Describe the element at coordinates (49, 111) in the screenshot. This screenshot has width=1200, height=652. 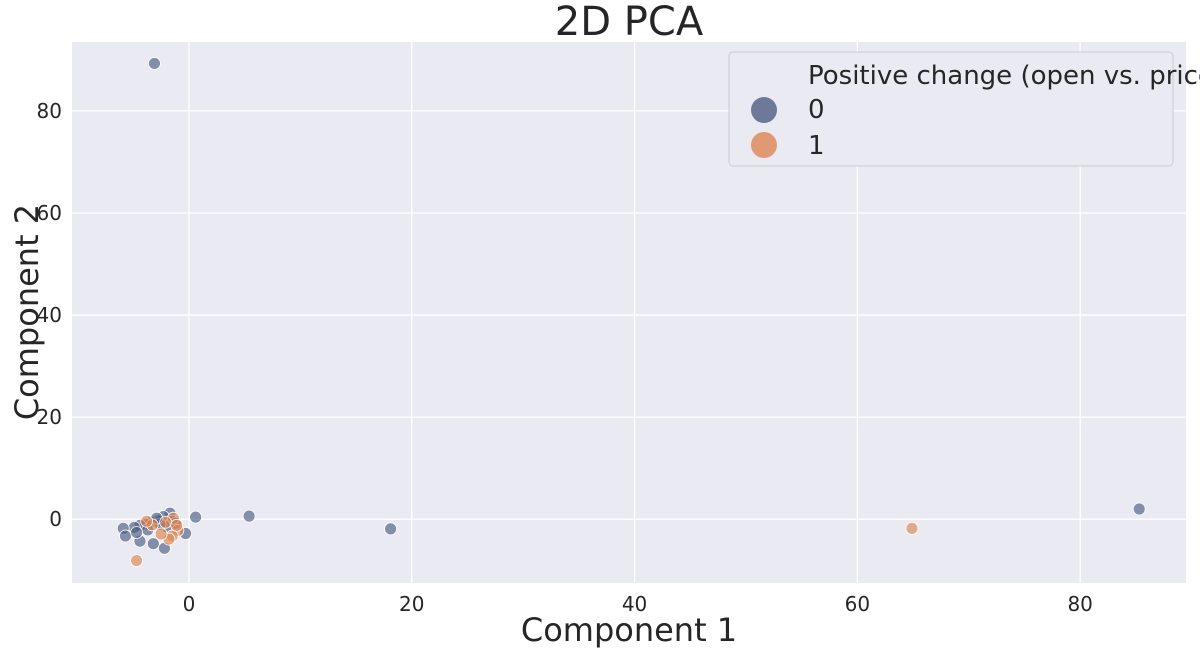
I see `y-tick-label: 80` at that location.